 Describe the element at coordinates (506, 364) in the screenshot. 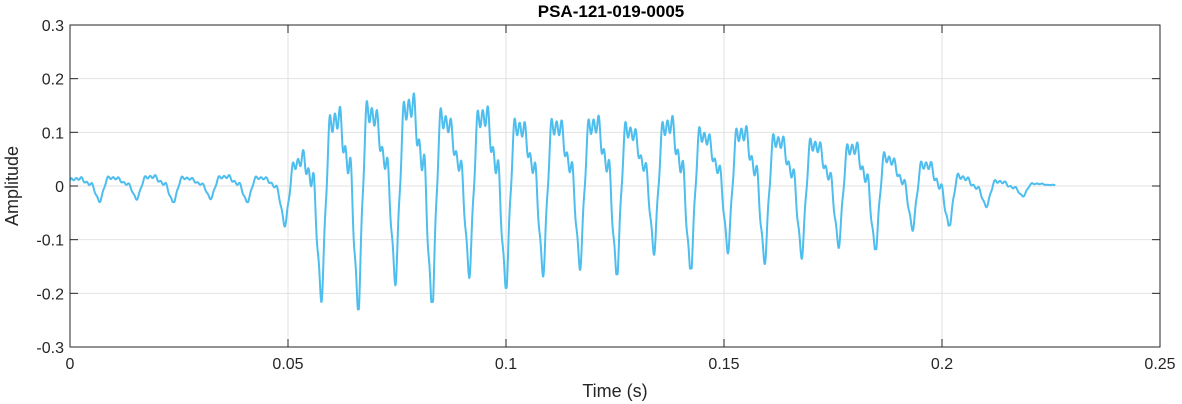

I see `x-tick-label: 0.1` at that location.